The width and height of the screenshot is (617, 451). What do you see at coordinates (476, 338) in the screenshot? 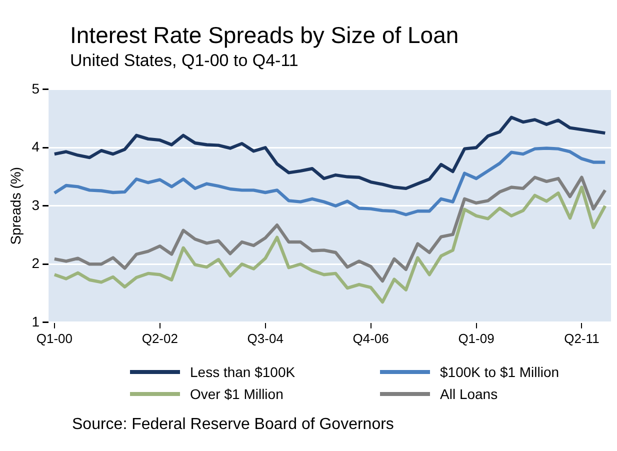
I see `x-tick-label: Q1-09` at bounding box center [476, 338].